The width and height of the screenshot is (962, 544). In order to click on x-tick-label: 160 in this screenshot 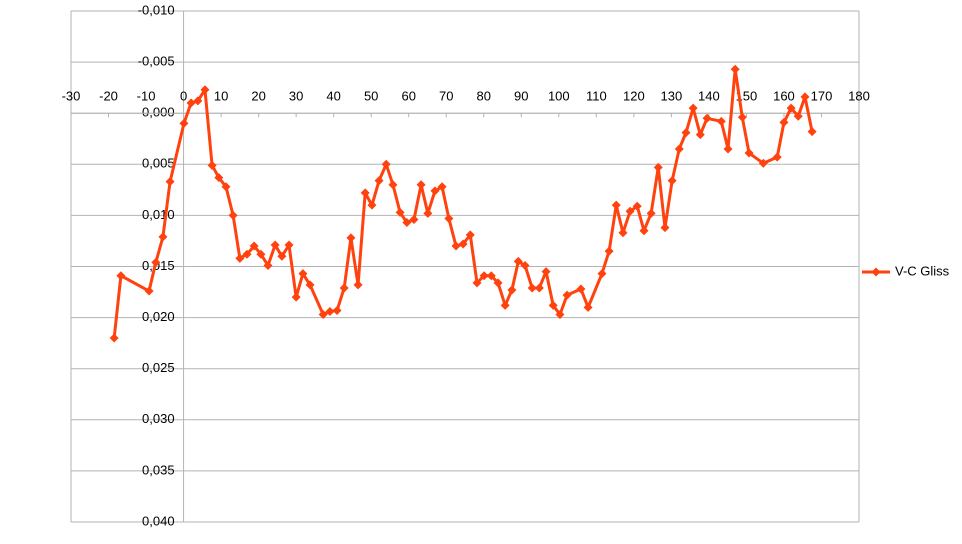, I will do `click(784, 96)`.